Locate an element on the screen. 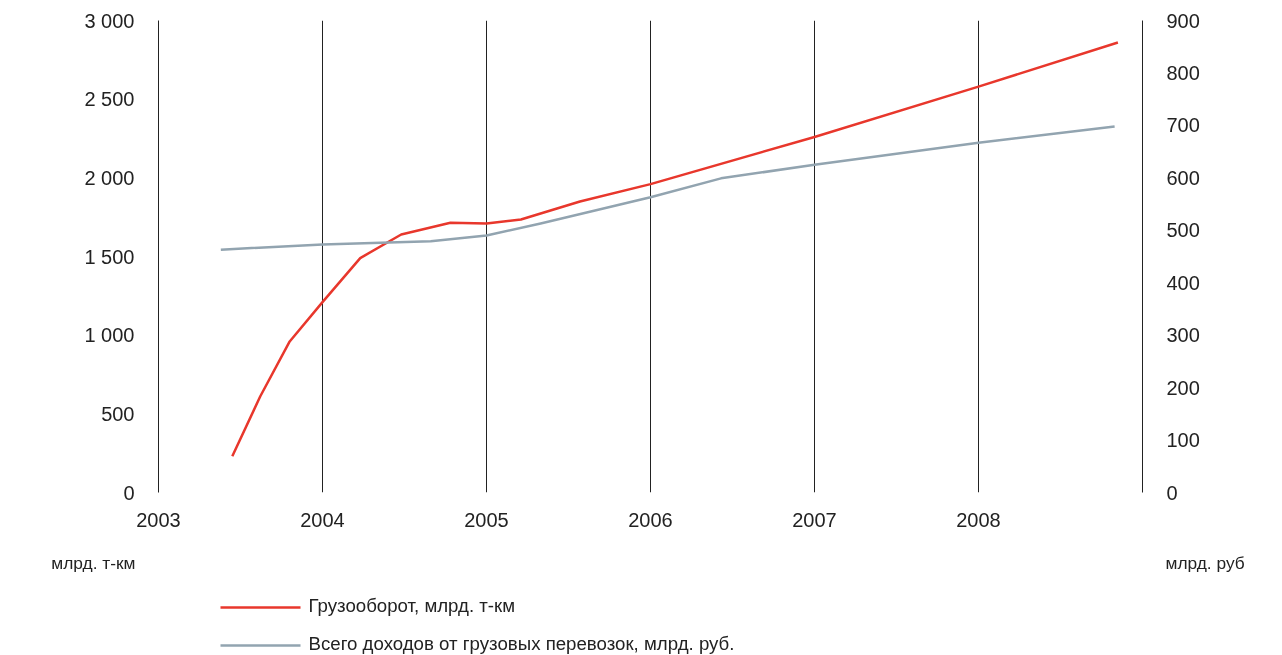 This screenshot has width=1282, height=655. legend-label: Грузооборот, млрд. т-км is located at coordinates (412, 605).